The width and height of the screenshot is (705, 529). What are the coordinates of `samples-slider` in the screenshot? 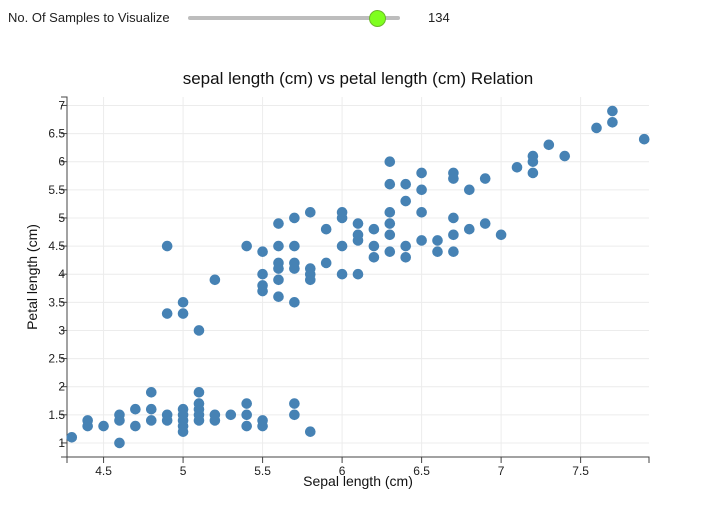 It's located at (294, 18).